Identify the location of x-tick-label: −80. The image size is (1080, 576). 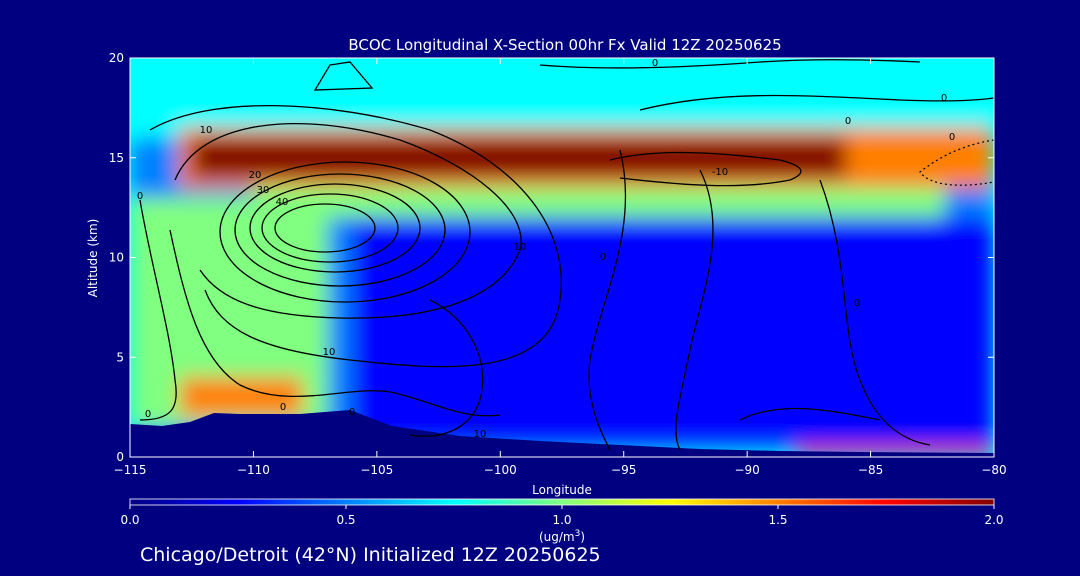
(993, 470).